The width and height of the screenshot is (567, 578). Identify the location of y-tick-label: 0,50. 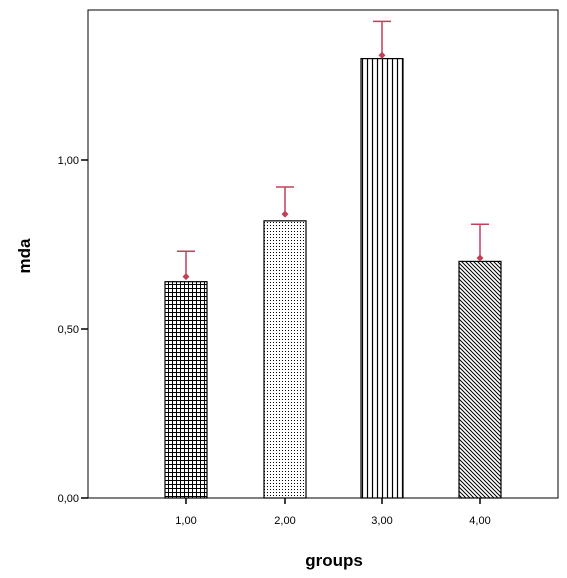
(68, 330).